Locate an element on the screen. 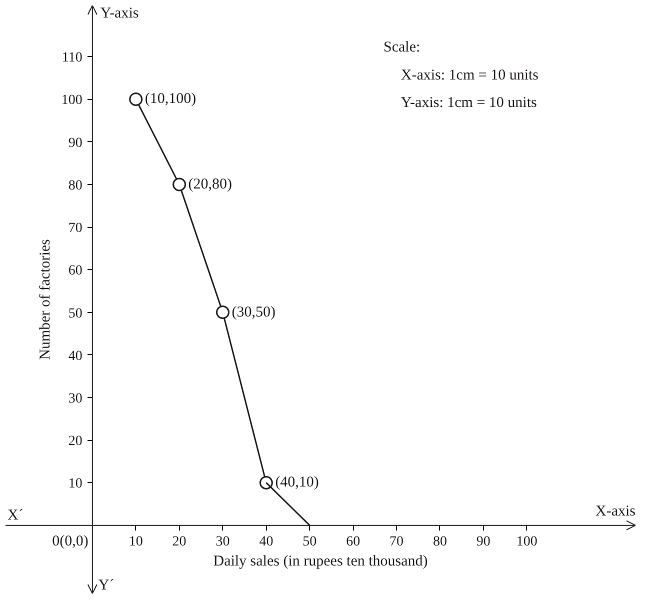 This screenshot has height=610, width=652. y-tick-label: 30 is located at coordinates (75, 399).